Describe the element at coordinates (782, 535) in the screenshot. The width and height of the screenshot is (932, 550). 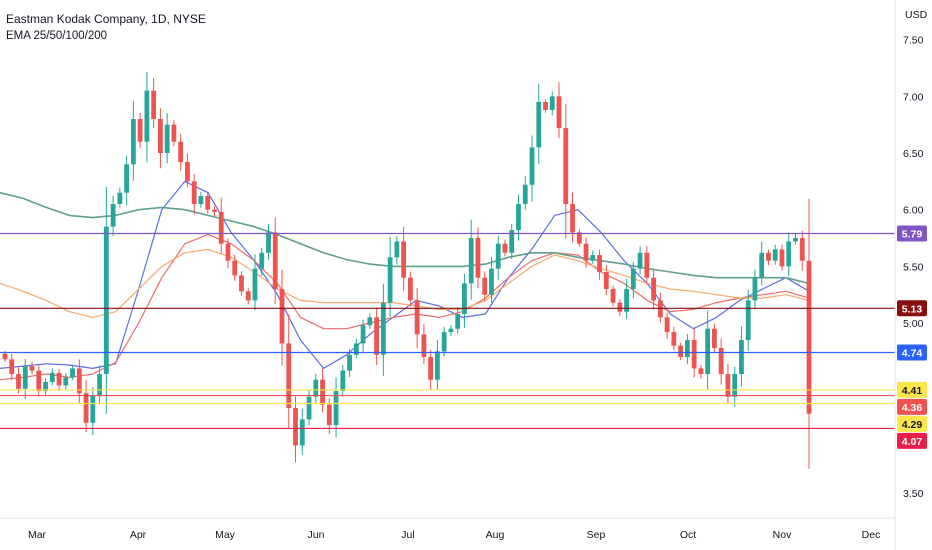
I see `x-tick-label: Nov` at that location.